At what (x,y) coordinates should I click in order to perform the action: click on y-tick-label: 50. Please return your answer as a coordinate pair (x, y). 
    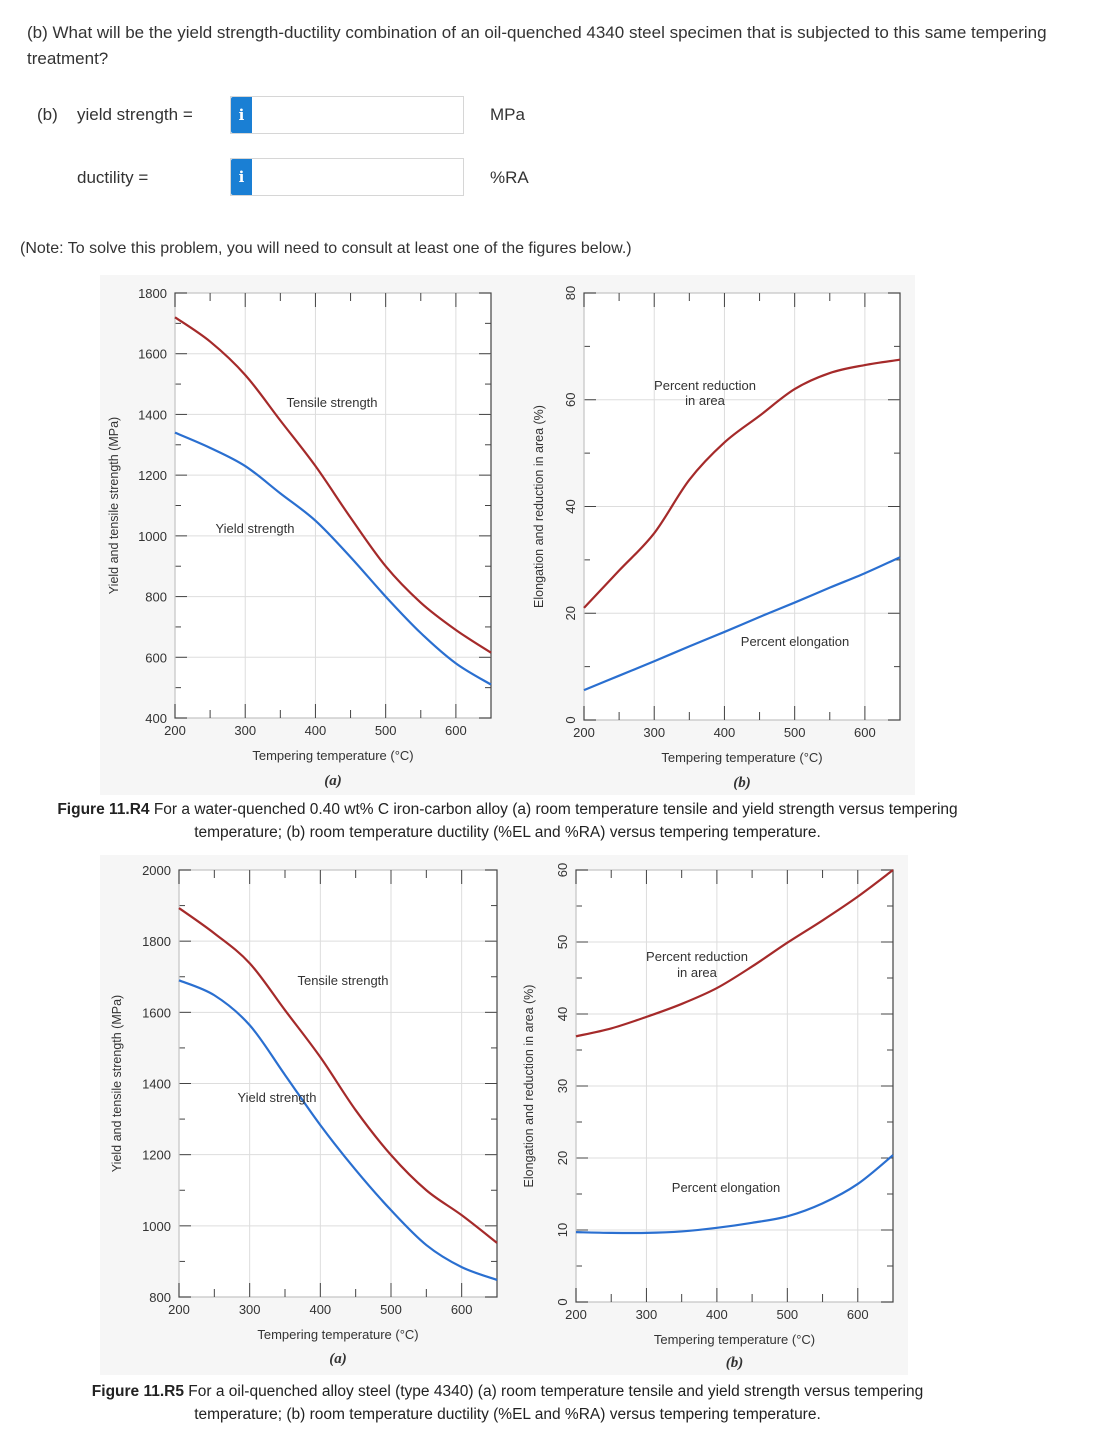
    Looking at the image, I should click on (562, 942).